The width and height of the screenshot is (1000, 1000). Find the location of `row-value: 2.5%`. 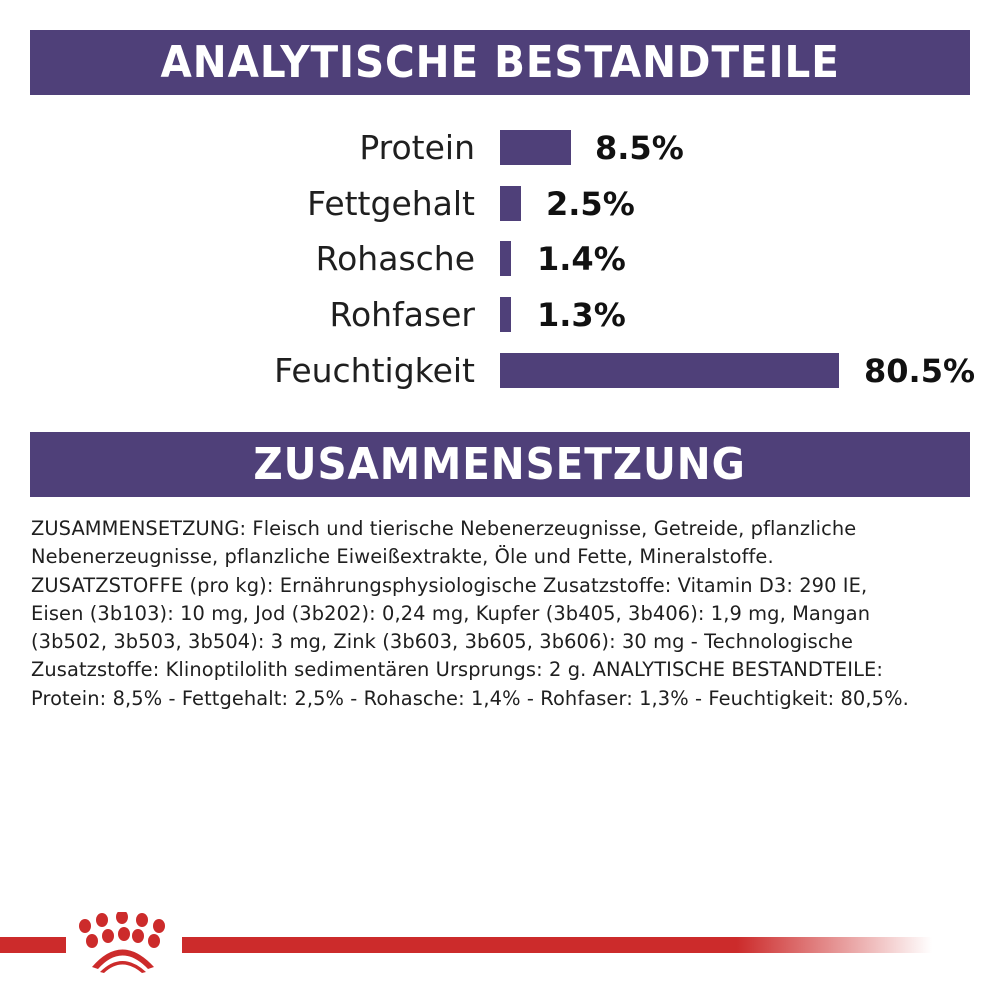

row-value: 2.5% is located at coordinates (590, 204).